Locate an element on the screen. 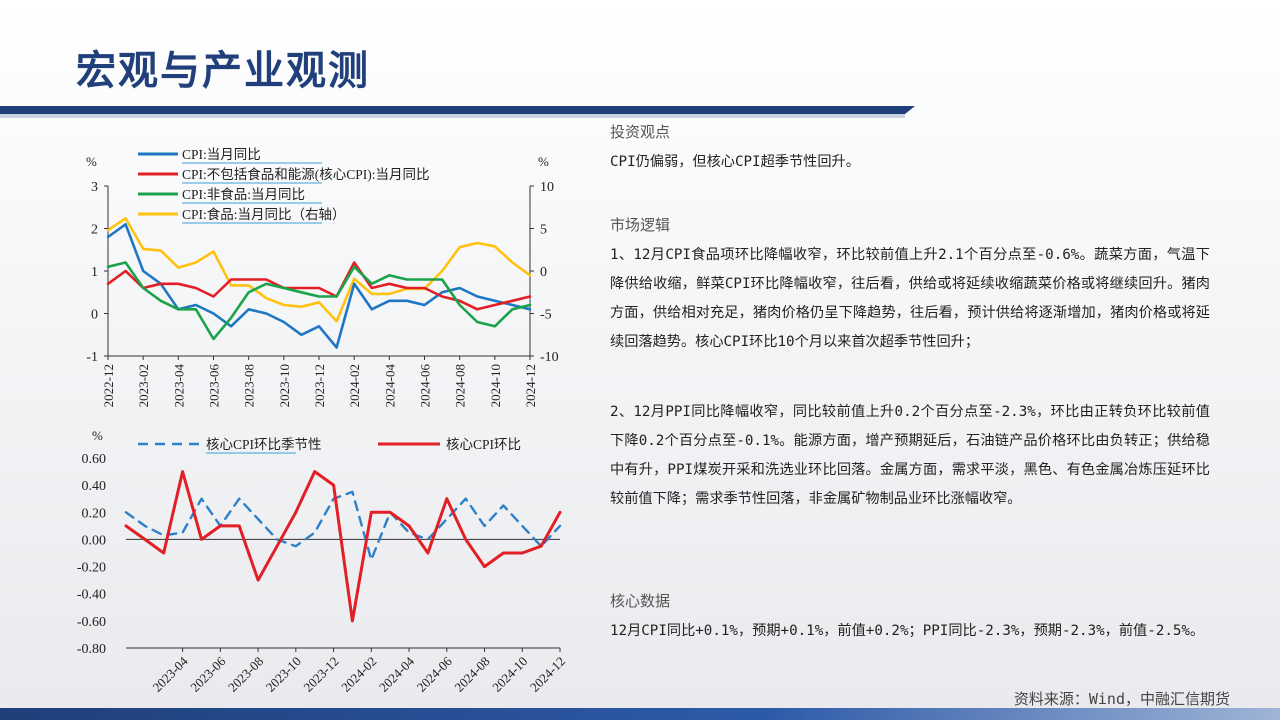 Image resolution: width=1280 pixels, height=720 pixels. y-tick-label: 0.00 is located at coordinates (94, 540).